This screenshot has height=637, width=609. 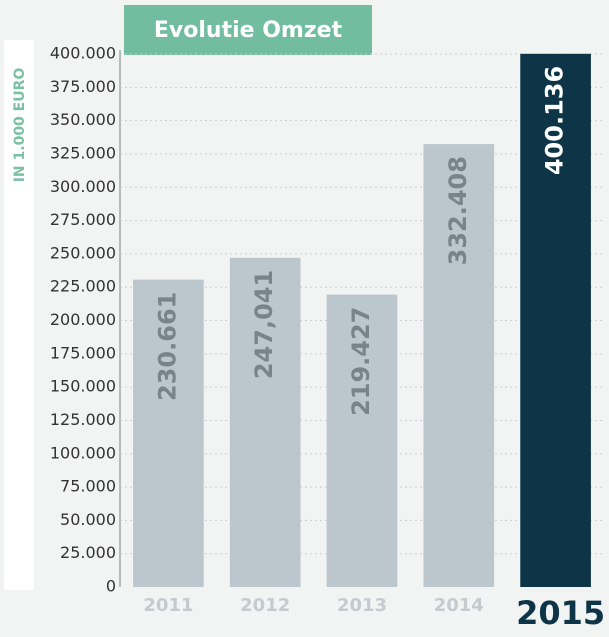 I want to click on y-tick-label: 100.000, so click(x=83, y=452).